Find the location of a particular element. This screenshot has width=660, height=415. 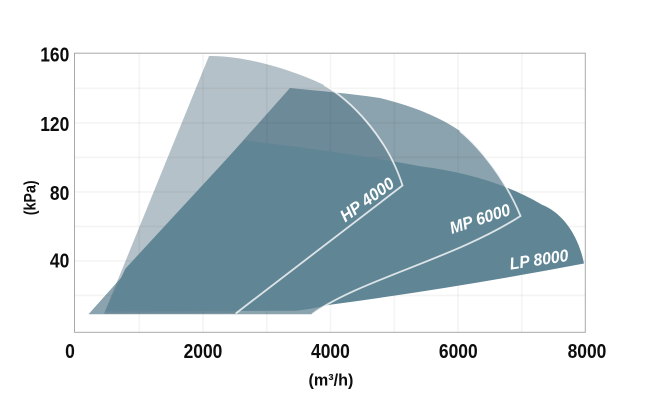

svg-text: 4000 is located at coordinates (330, 352).